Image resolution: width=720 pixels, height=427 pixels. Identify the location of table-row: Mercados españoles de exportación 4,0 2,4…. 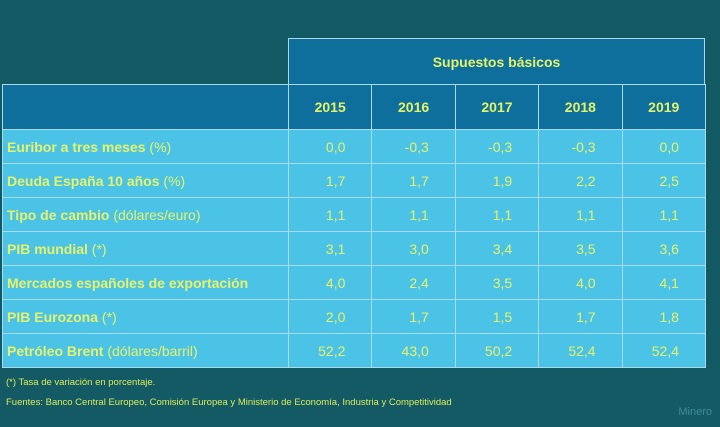
(354, 282).